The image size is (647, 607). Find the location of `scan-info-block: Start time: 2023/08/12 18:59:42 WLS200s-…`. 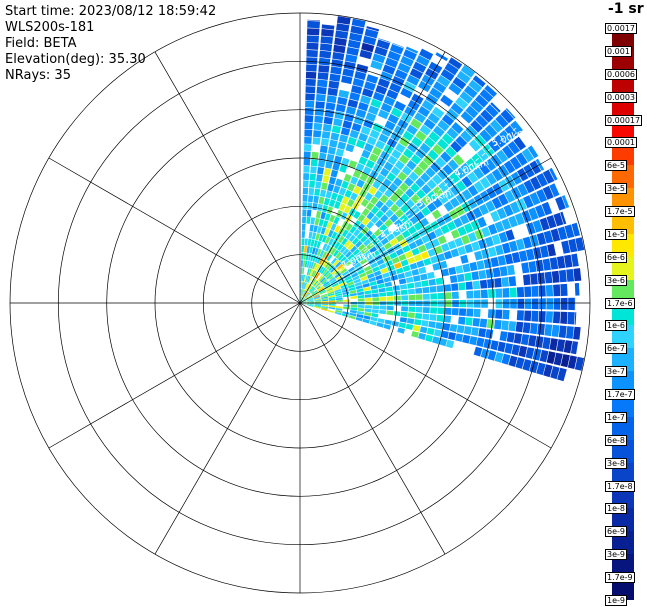

scan-info-block: Start time: 2023/08/12 18:59:42 WLS200s-… is located at coordinates (110, 44).